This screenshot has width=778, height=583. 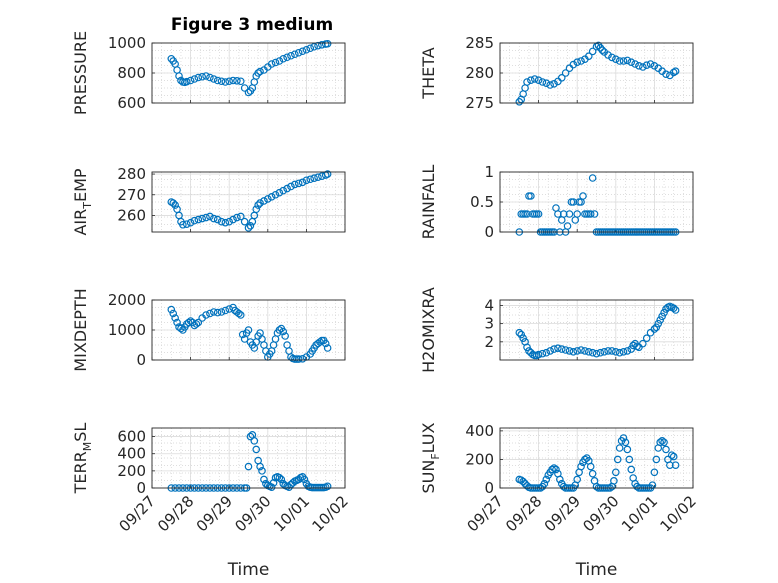 What do you see at coordinates (556, 73) in the screenshot?
I see `subplot-2: 275 280 285 THETA` at bounding box center [556, 73].